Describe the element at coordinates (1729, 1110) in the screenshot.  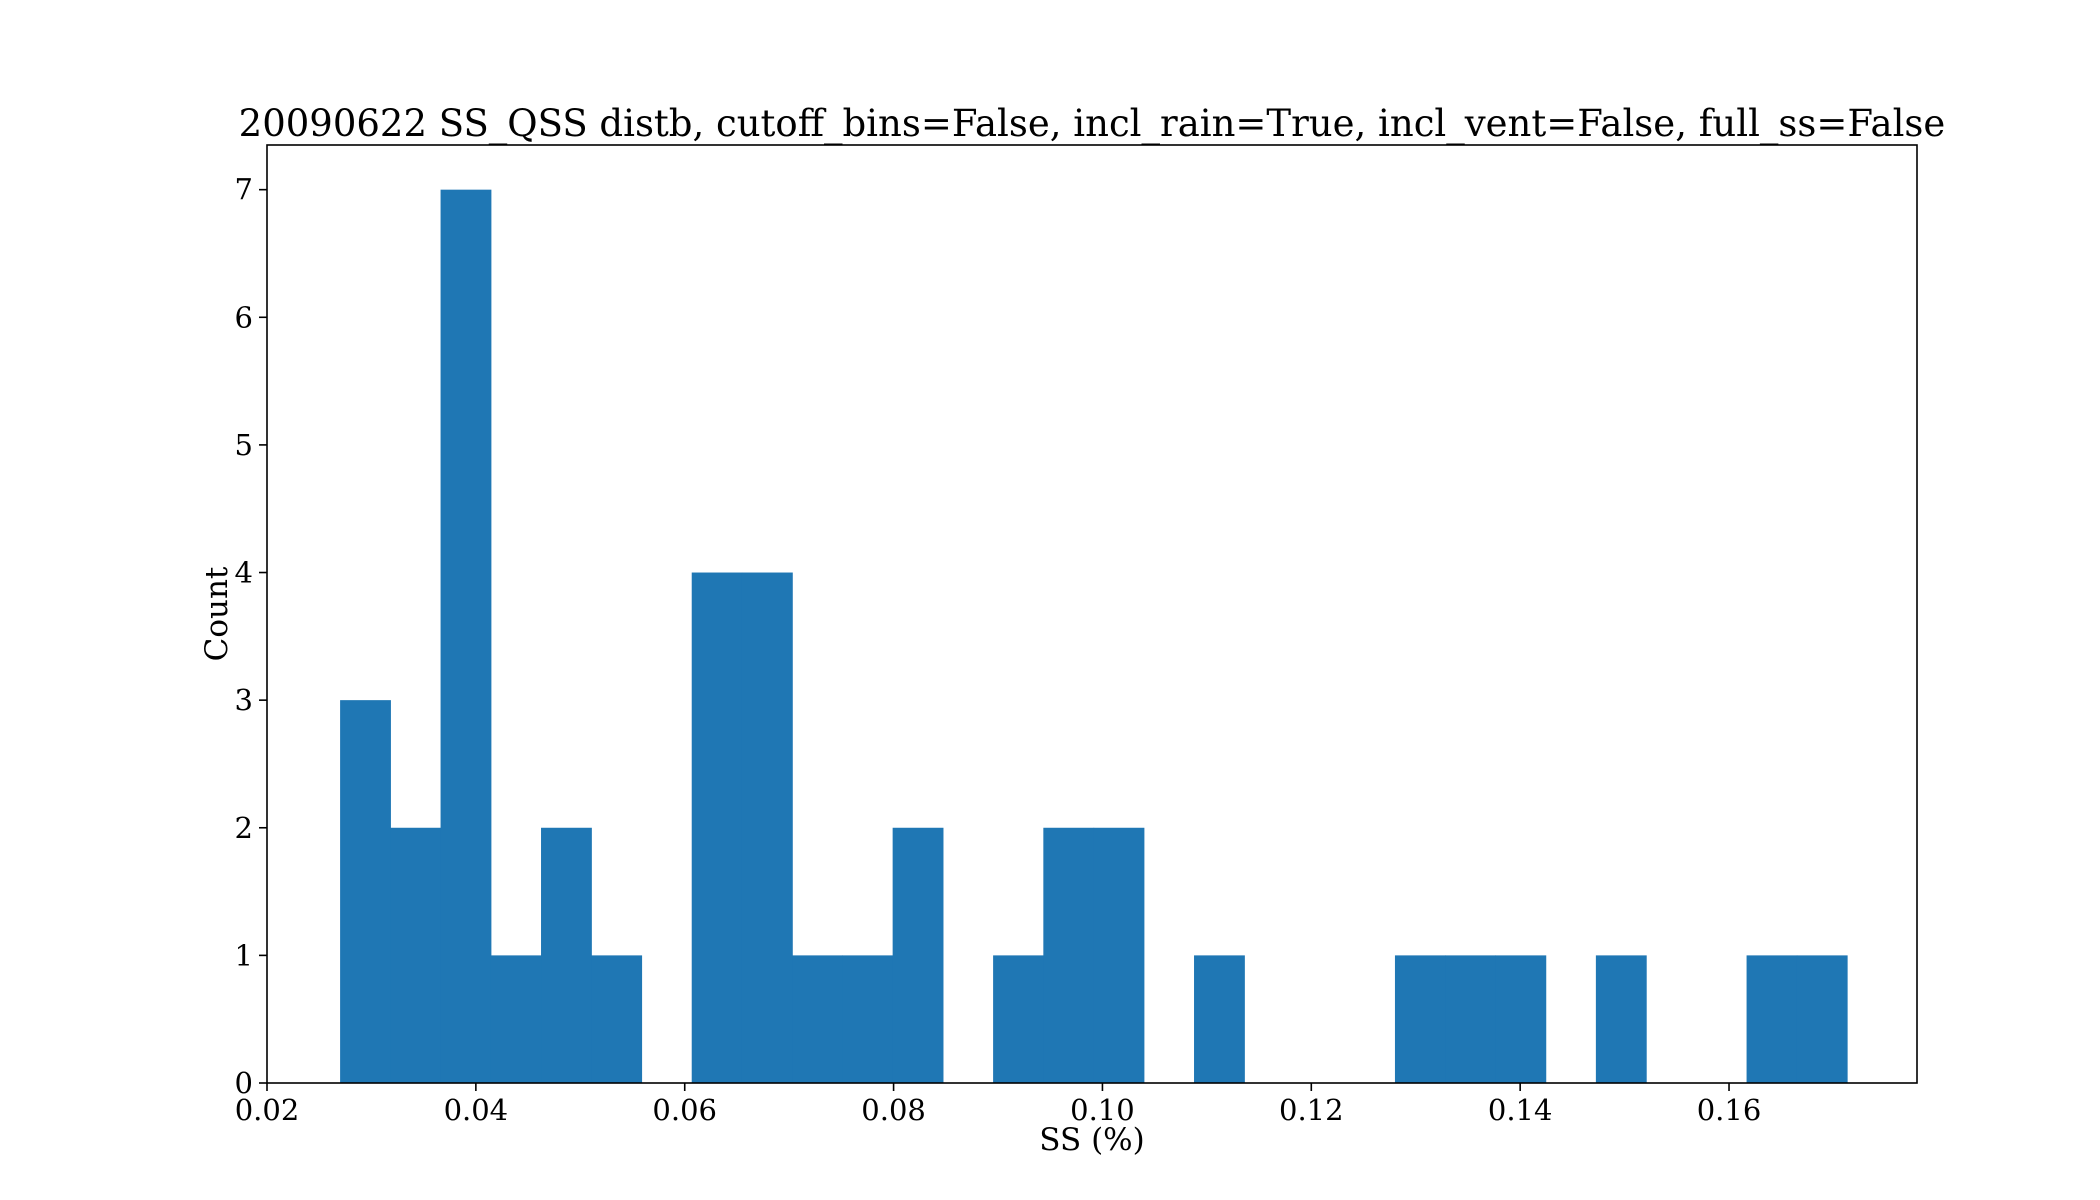
I see `x-tick-label: 0.16` at that location.